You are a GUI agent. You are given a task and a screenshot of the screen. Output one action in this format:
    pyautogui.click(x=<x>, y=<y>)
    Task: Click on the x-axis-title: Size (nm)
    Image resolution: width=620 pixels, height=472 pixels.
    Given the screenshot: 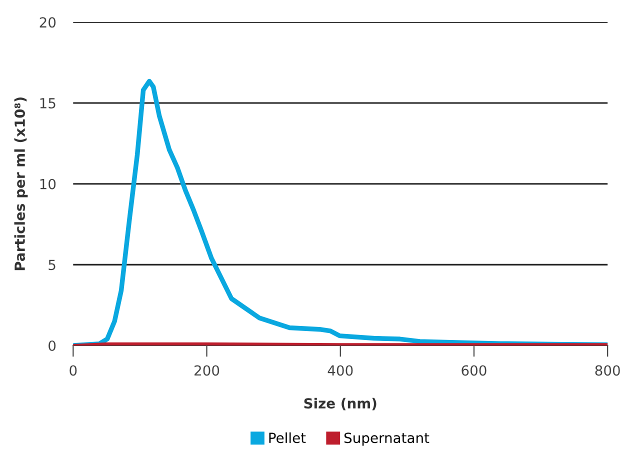 What is the action you would take?
    pyautogui.click(x=340, y=404)
    